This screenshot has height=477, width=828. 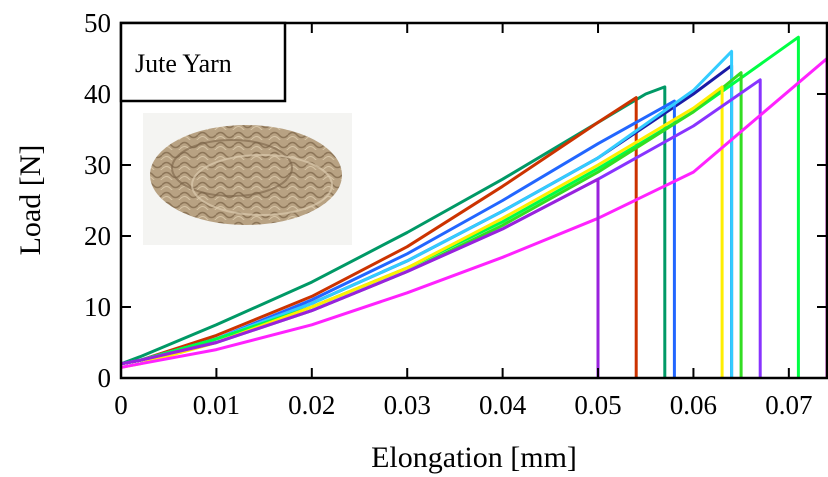 I want to click on x-tick-label: 0, so click(x=121, y=405).